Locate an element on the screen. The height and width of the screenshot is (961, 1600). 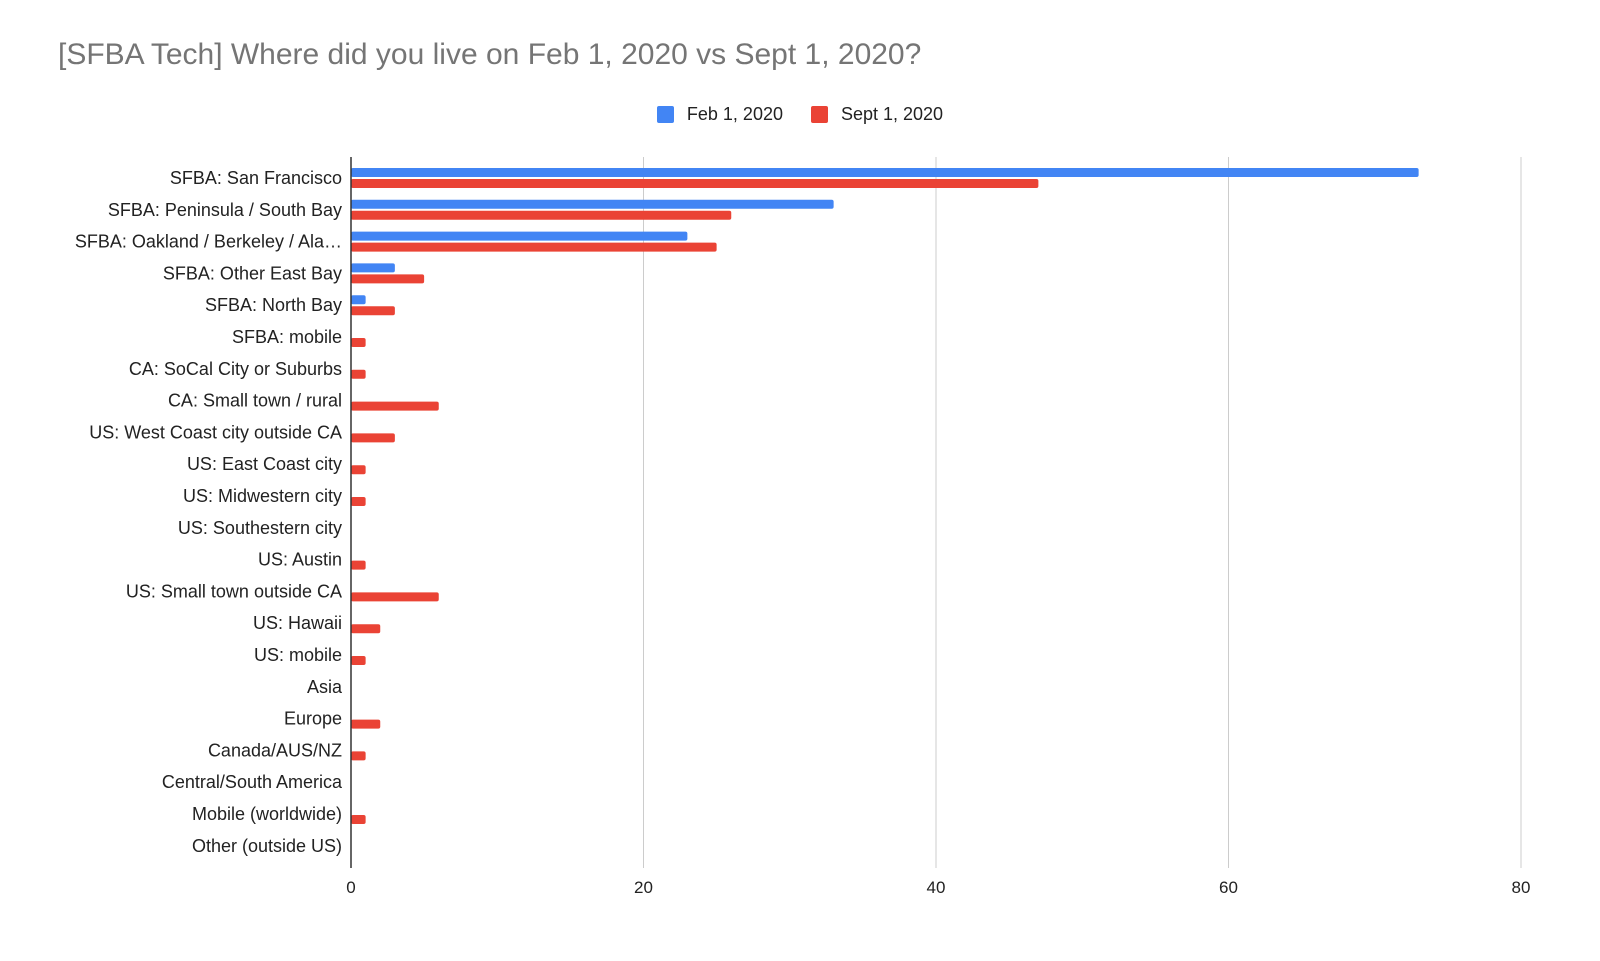
y-category-label: Canada/AUS/NZ is located at coordinates (275, 750).